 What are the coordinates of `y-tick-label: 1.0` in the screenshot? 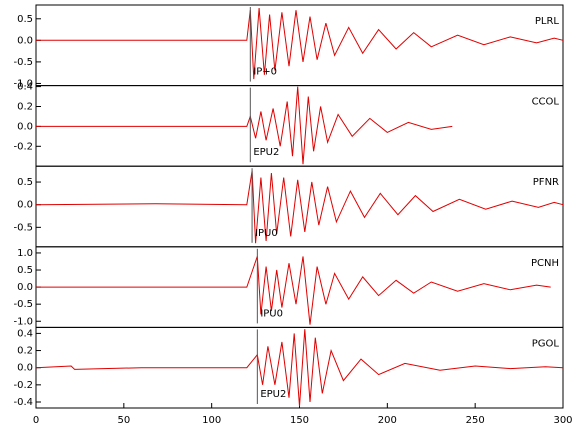 It's located at (25, 253).